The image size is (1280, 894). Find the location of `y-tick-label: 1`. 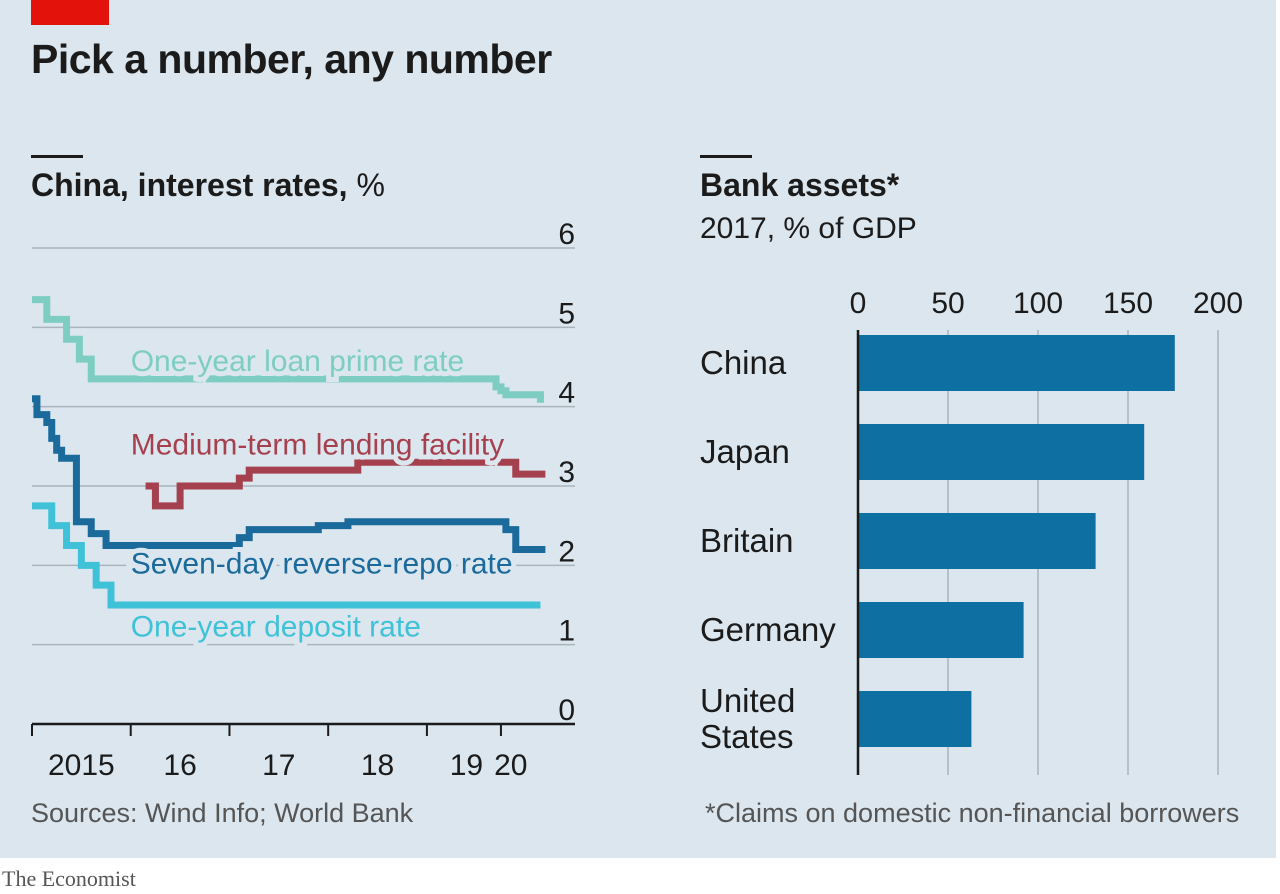

y-tick-label: 1 is located at coordinates (566, 631).